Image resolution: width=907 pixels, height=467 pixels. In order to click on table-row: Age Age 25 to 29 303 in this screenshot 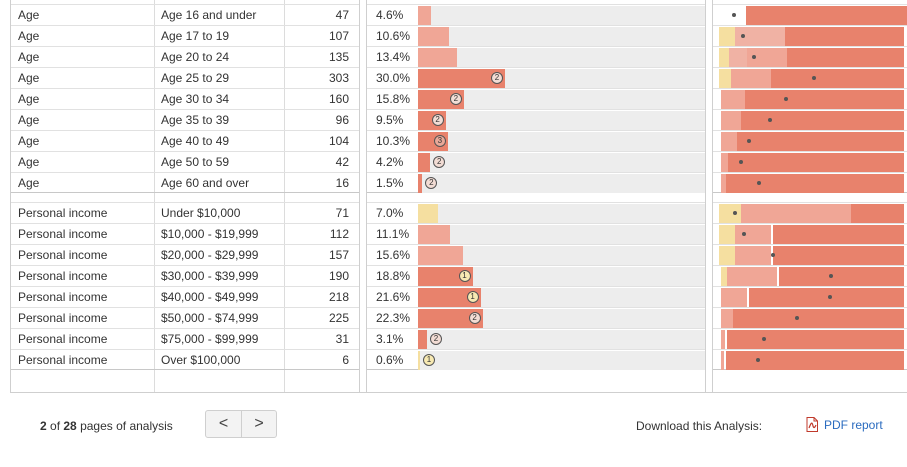, I will do `click(185, 77)`.